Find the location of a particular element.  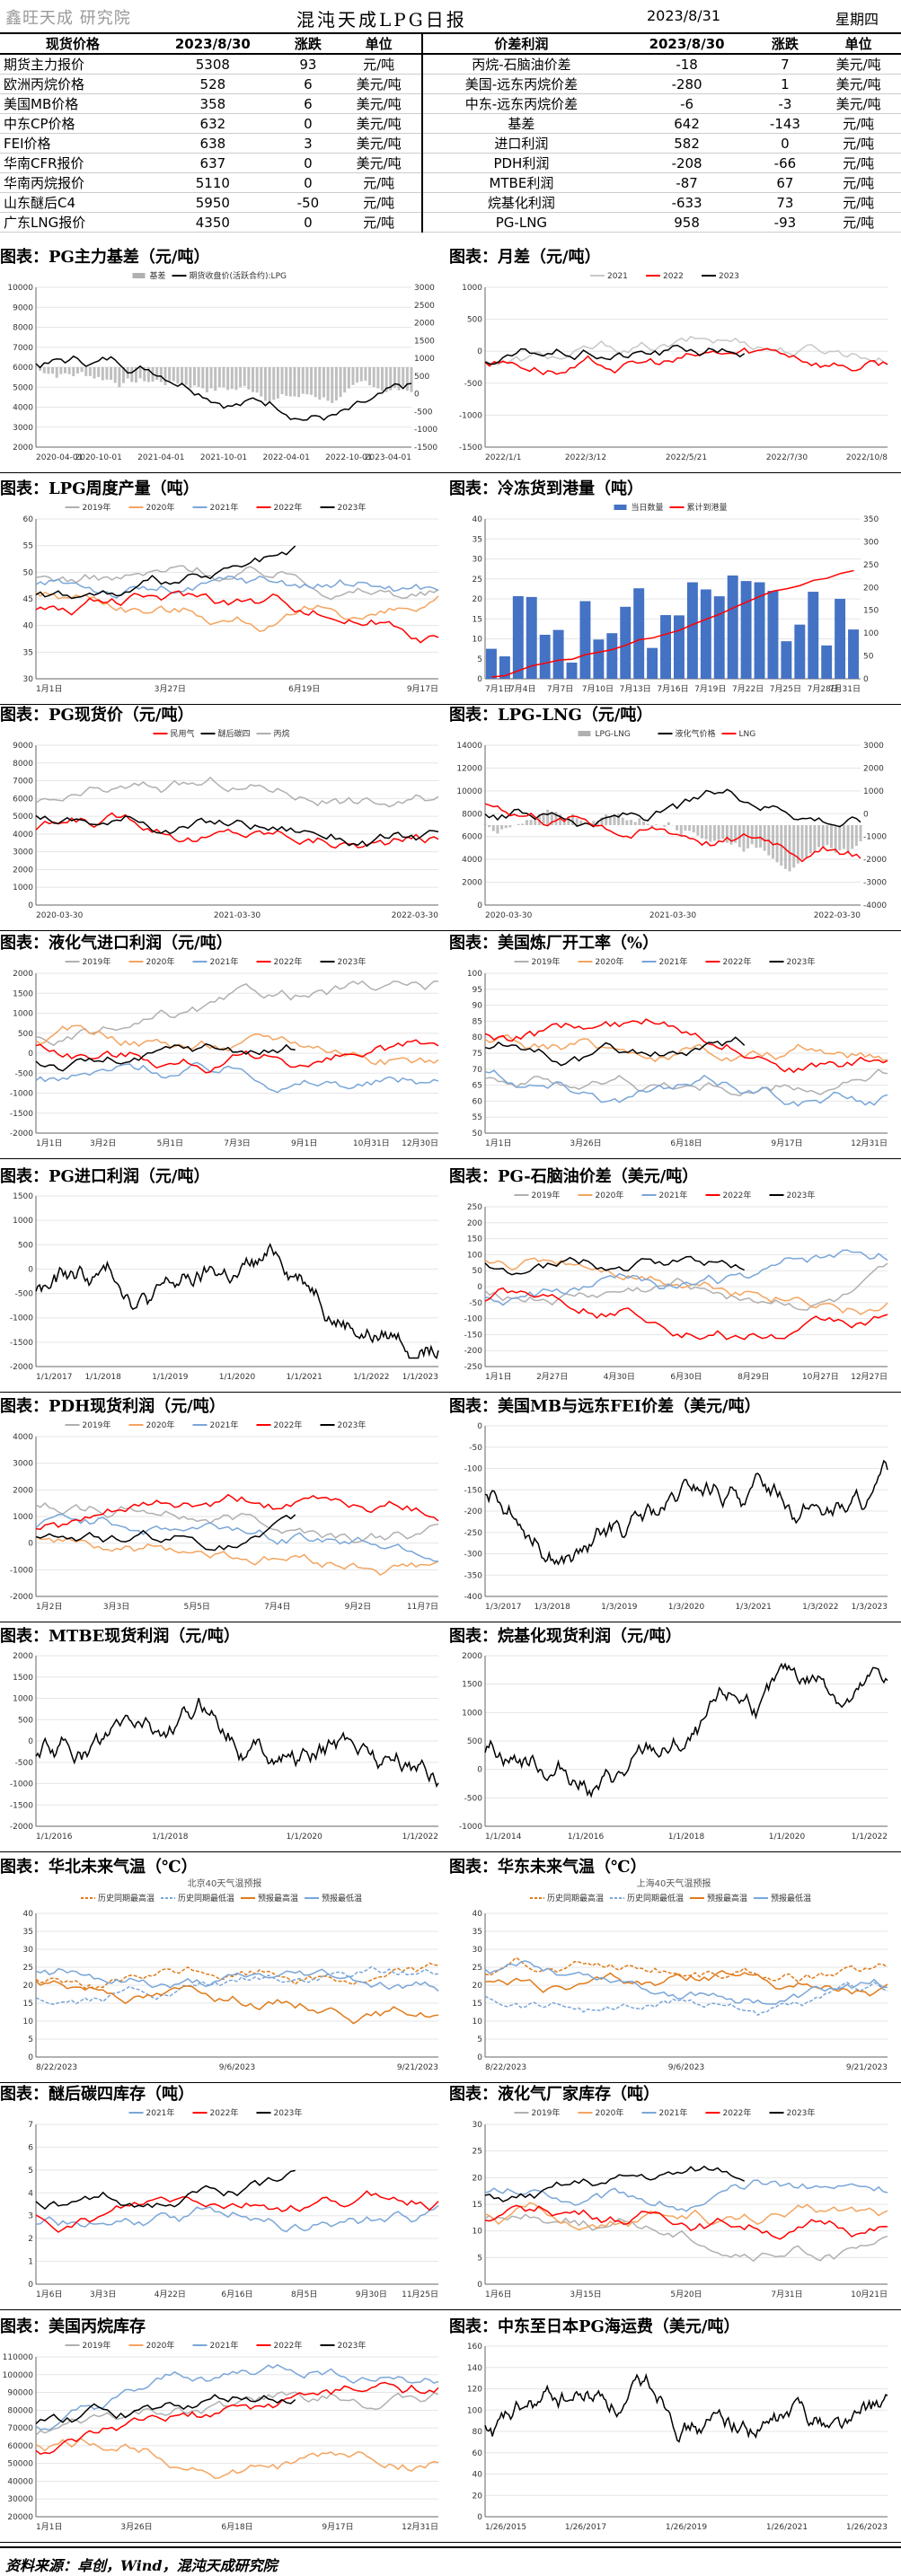

table-cell: 欧洲丙烷价格 is located at coordinates (73, 84).